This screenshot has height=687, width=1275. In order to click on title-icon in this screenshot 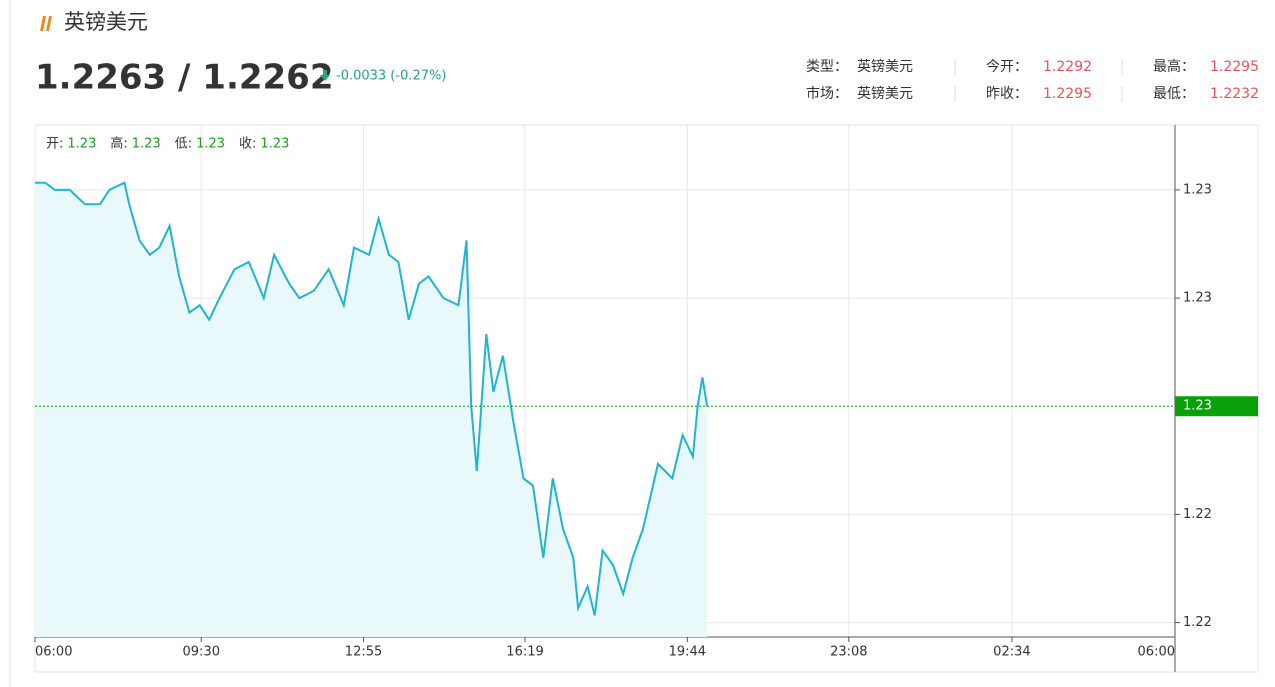, I will do `click(46, 23)`.